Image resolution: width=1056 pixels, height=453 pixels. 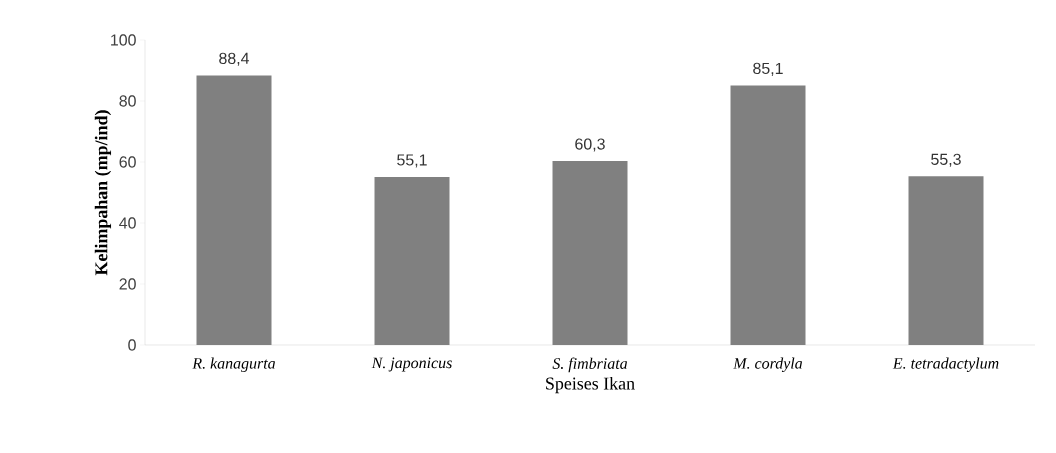 What do you see at coordinates (768, 69) in the screenshot?
I see `data-label: 85,1` at bounding box center [768, 69].